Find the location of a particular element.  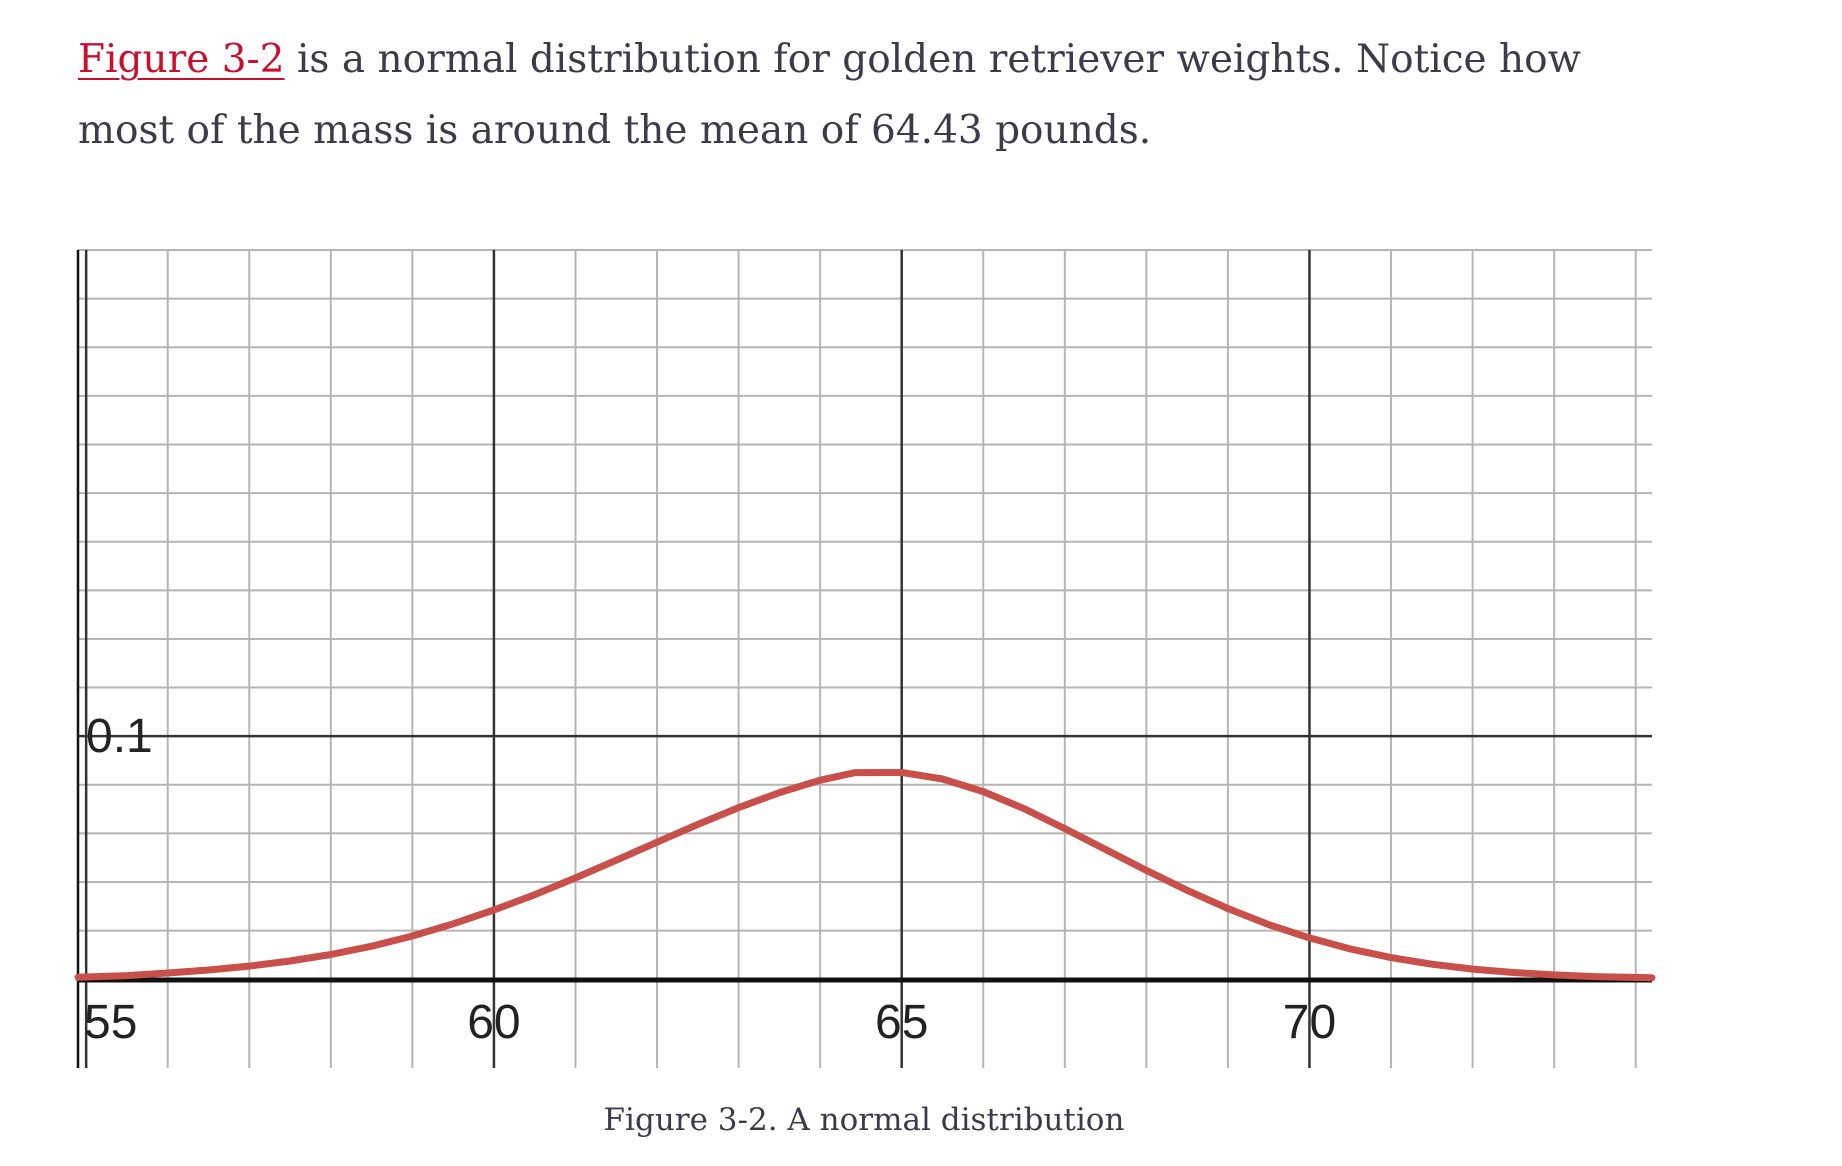

x-tick-label: 70 is located at coordinates (1309, 1022).